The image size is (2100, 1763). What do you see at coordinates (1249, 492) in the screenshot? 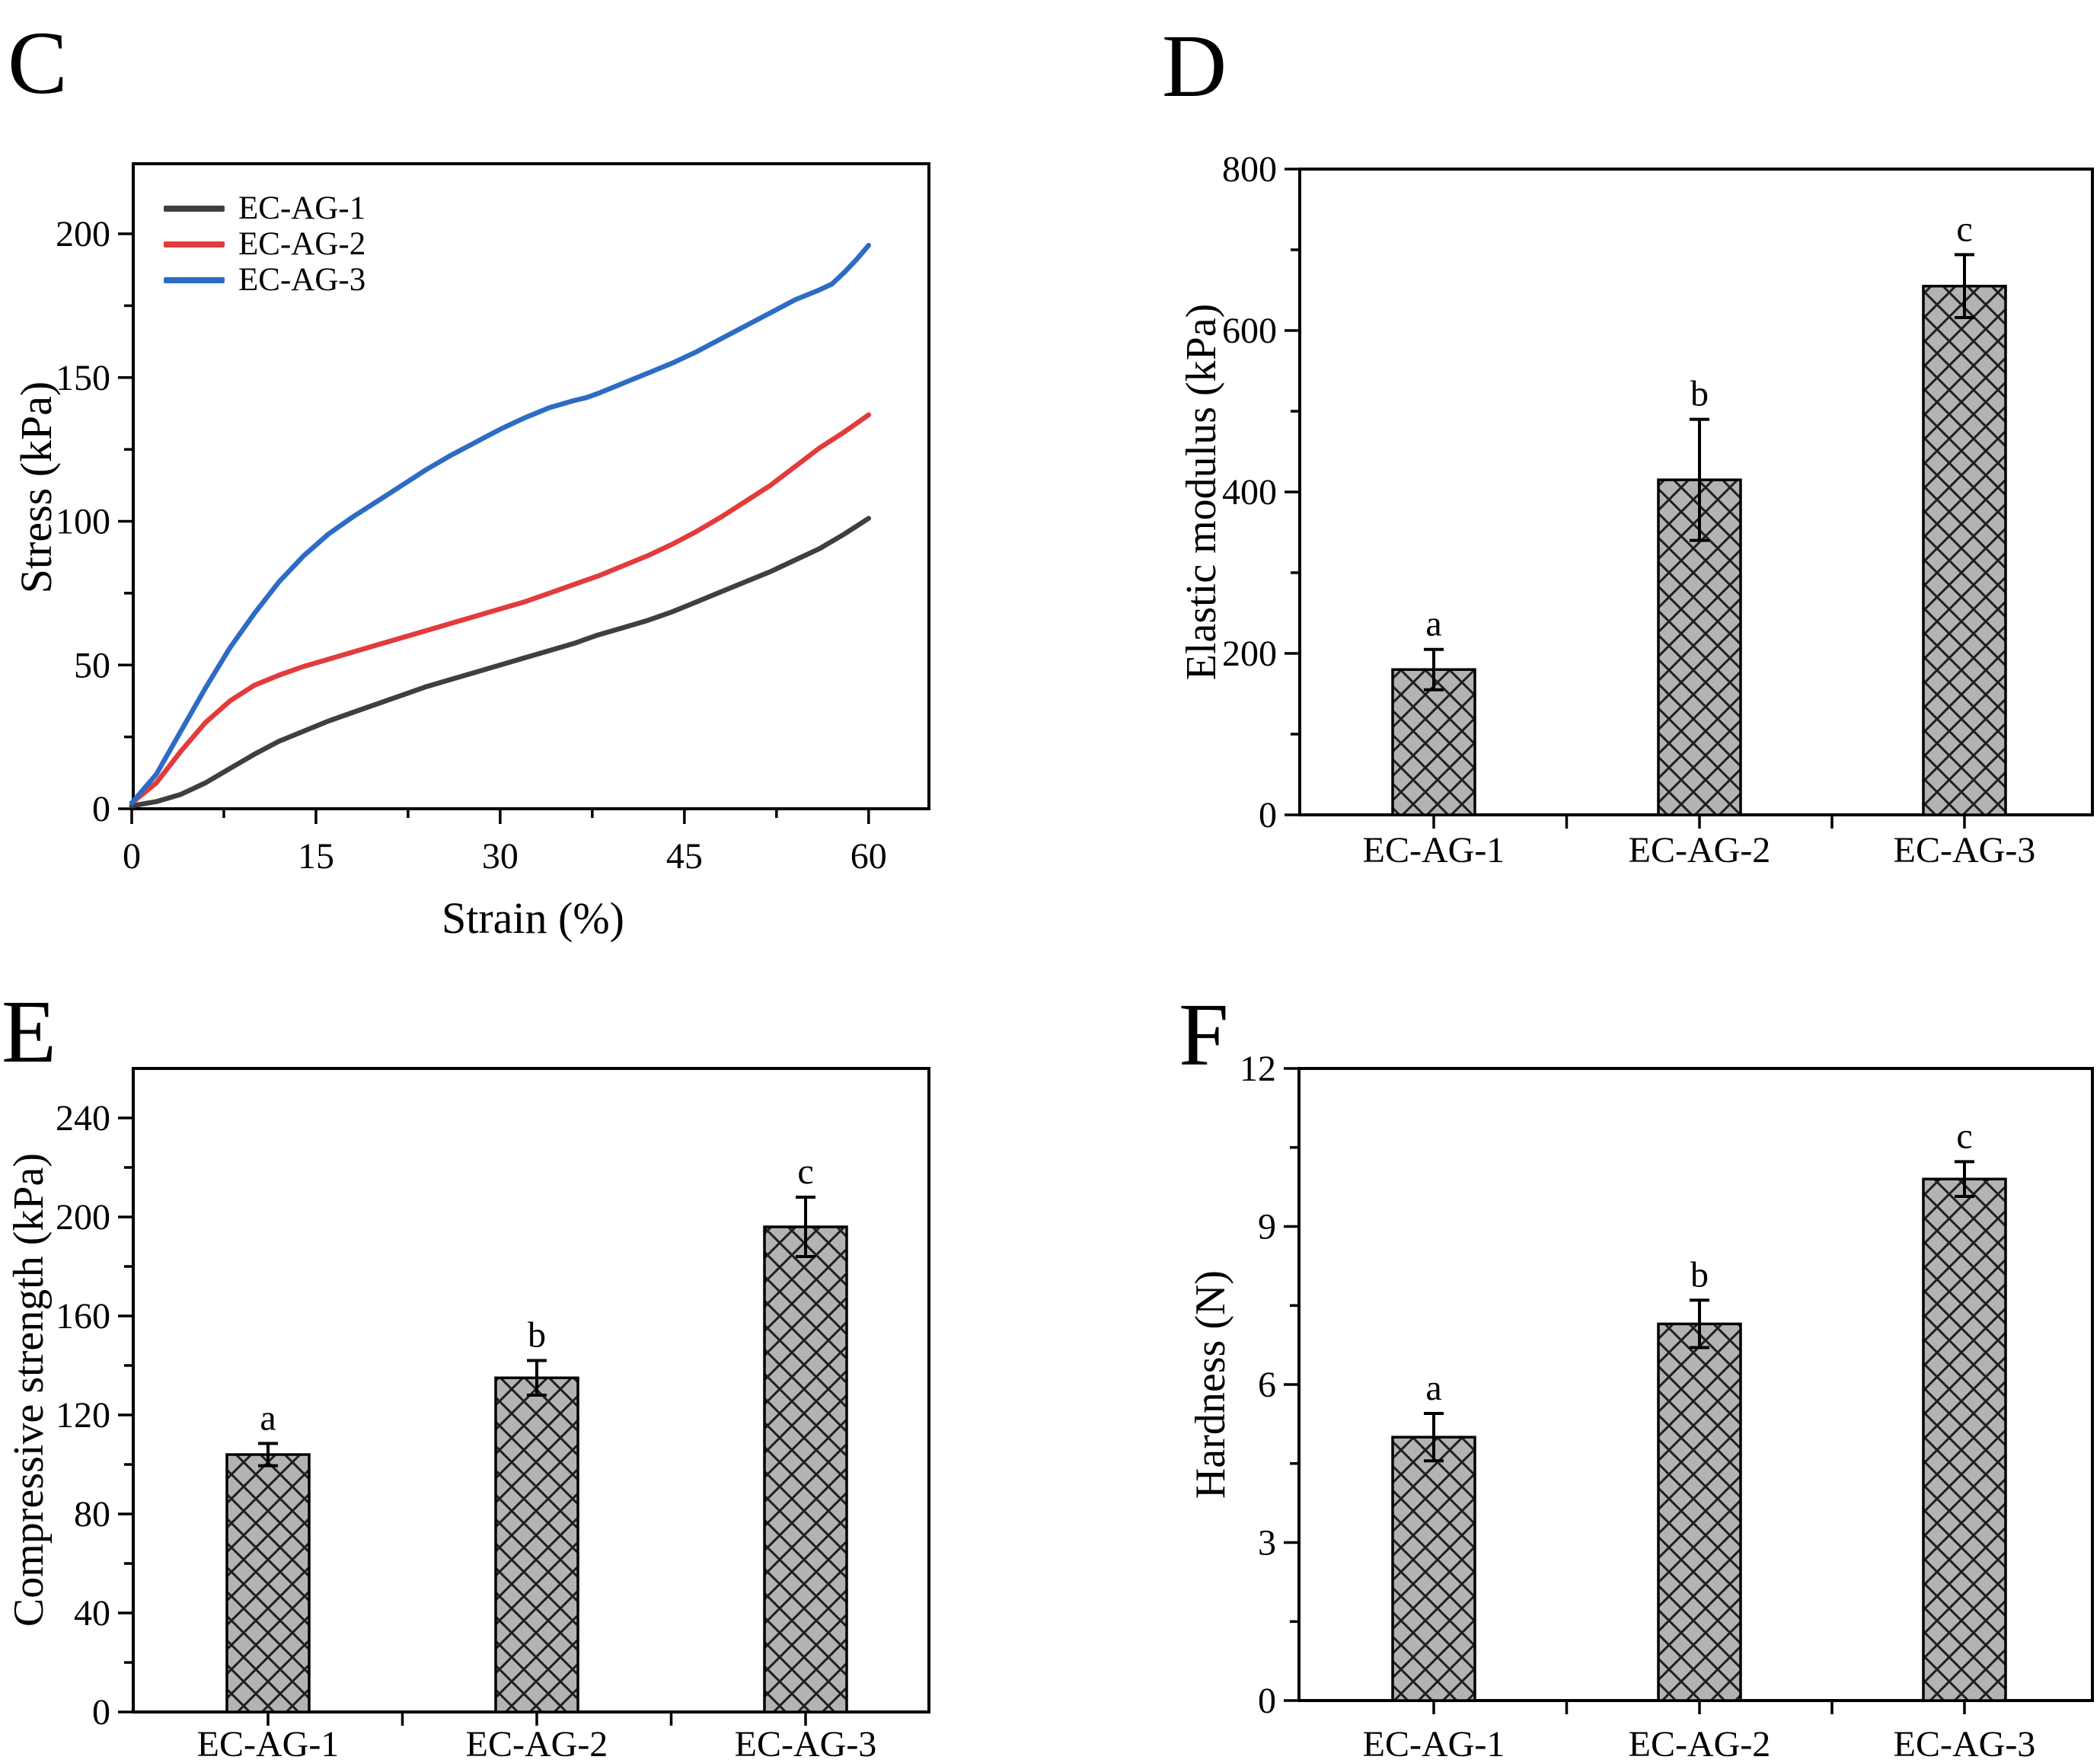
I see `y-tick-label: 400` at bounding box center [1249, 492].